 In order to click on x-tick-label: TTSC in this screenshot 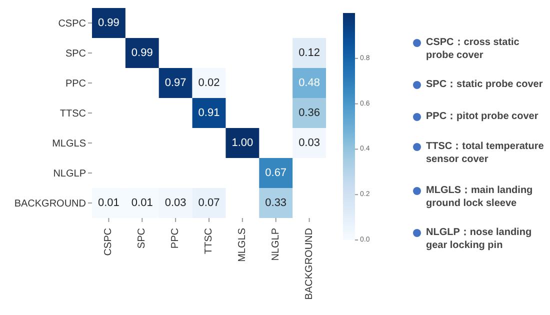, I will do `click(209, 241)`.